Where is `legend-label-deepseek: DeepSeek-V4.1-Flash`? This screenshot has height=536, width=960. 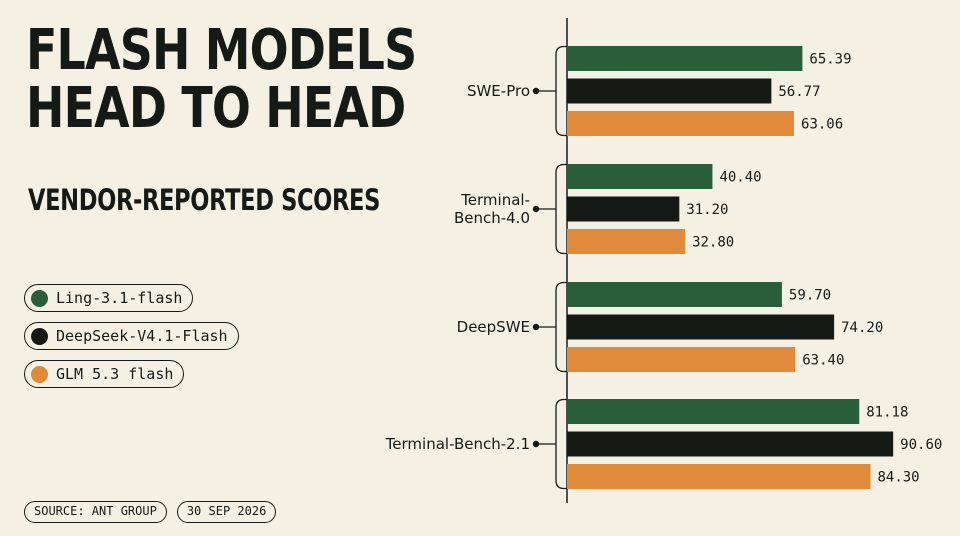
legend-label-deepseek: DeepSeek-V4.1-Flash is located at coordinates (142, 336).